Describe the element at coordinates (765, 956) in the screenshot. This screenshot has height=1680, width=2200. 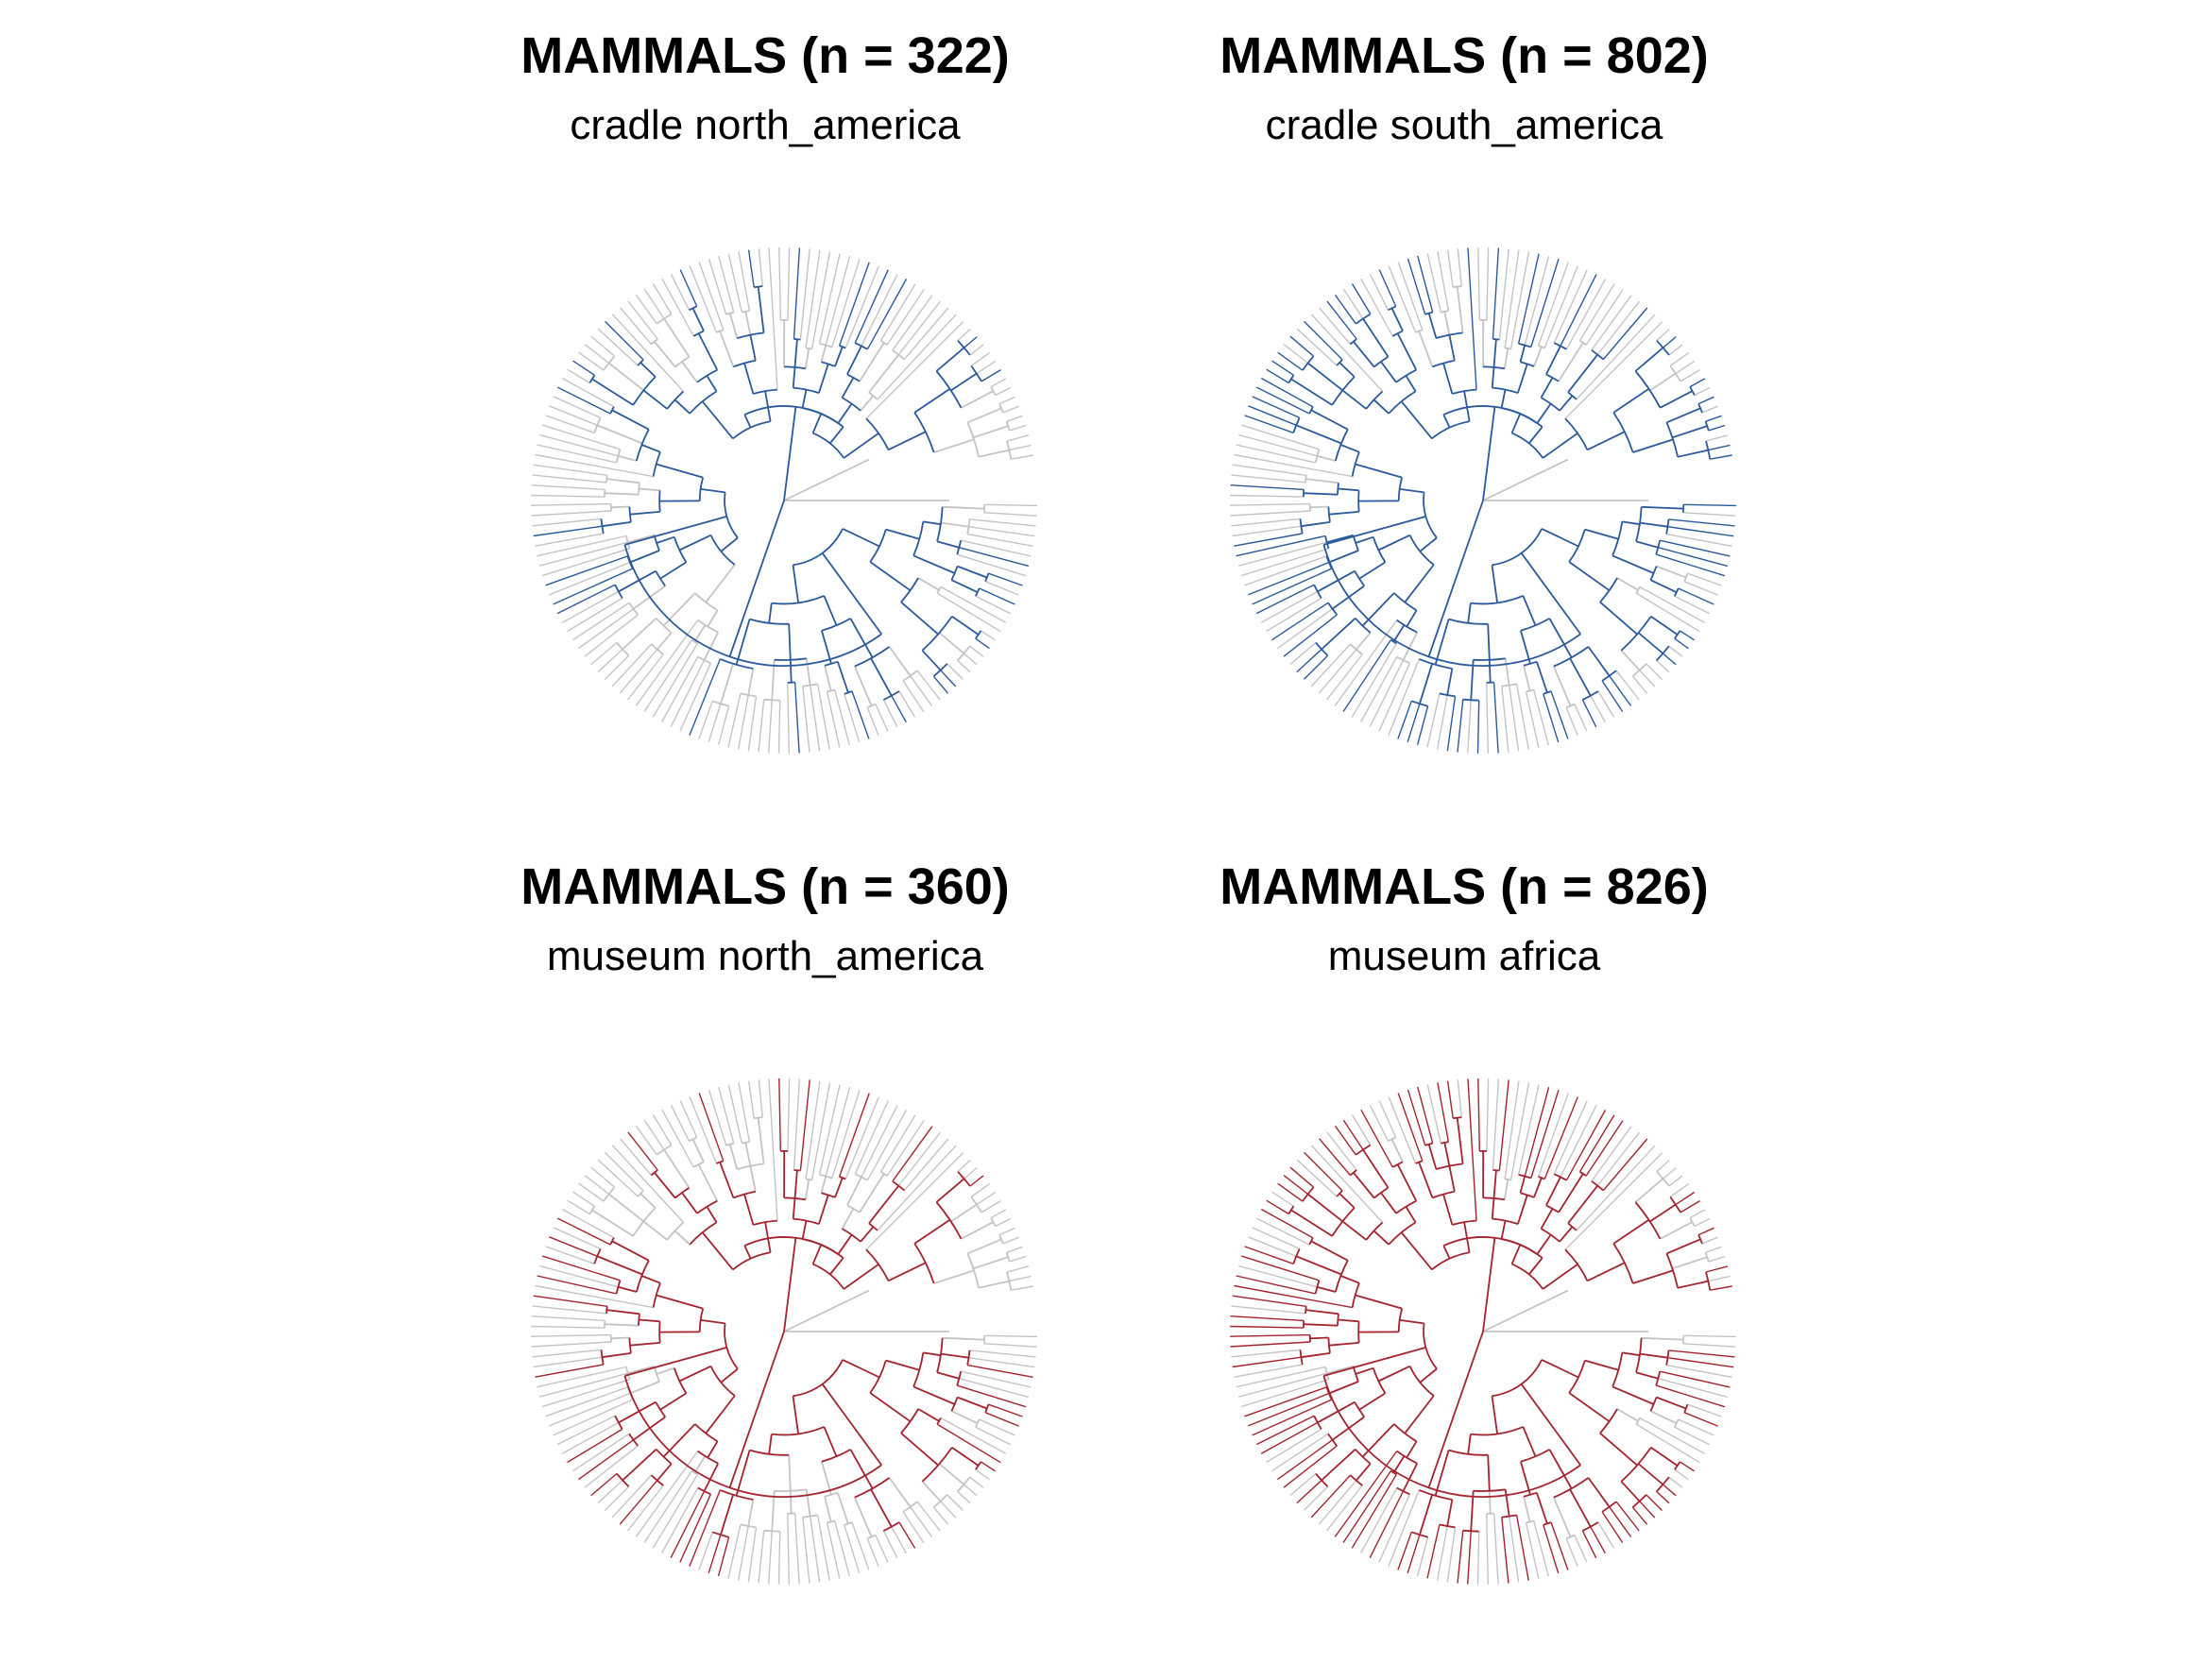
I see `panel-subtitle: museum north_america` at that location.